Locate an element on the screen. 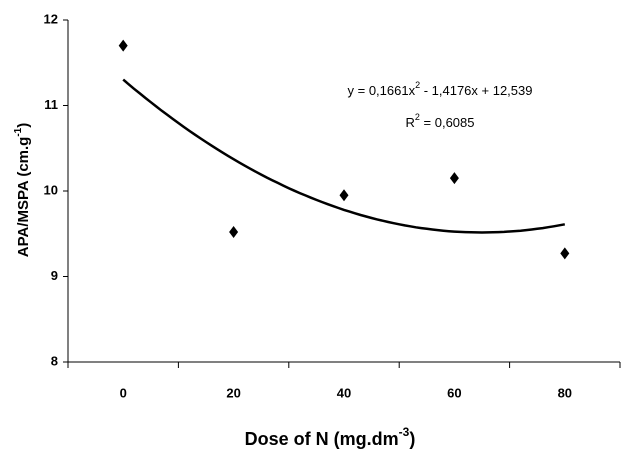  y-tick-label: 8 is located at coordinates (54, 360).